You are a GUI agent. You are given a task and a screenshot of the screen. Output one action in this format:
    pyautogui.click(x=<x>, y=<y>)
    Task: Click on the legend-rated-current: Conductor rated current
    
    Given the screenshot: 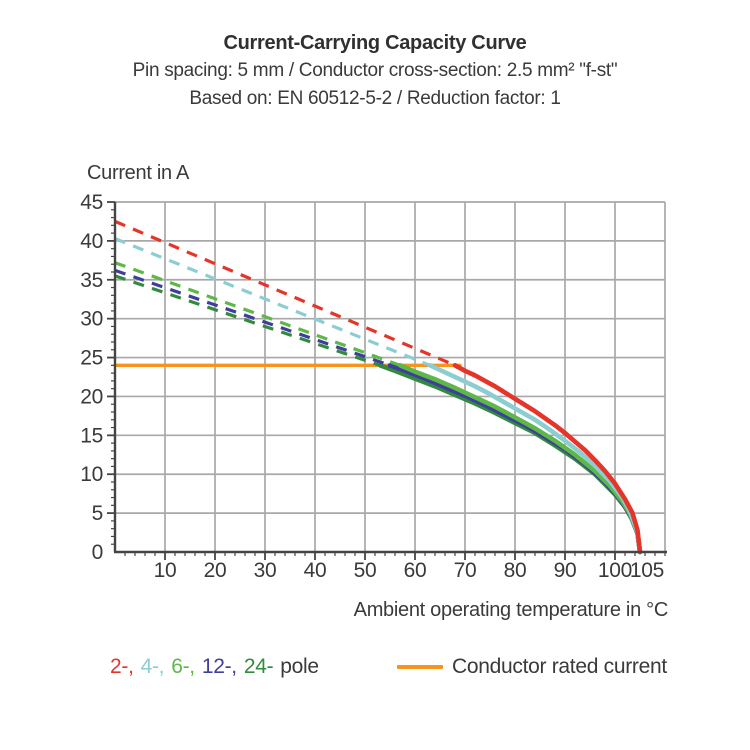 What is the action you would take?
    pyautogui.click(x=532, y=667)
    